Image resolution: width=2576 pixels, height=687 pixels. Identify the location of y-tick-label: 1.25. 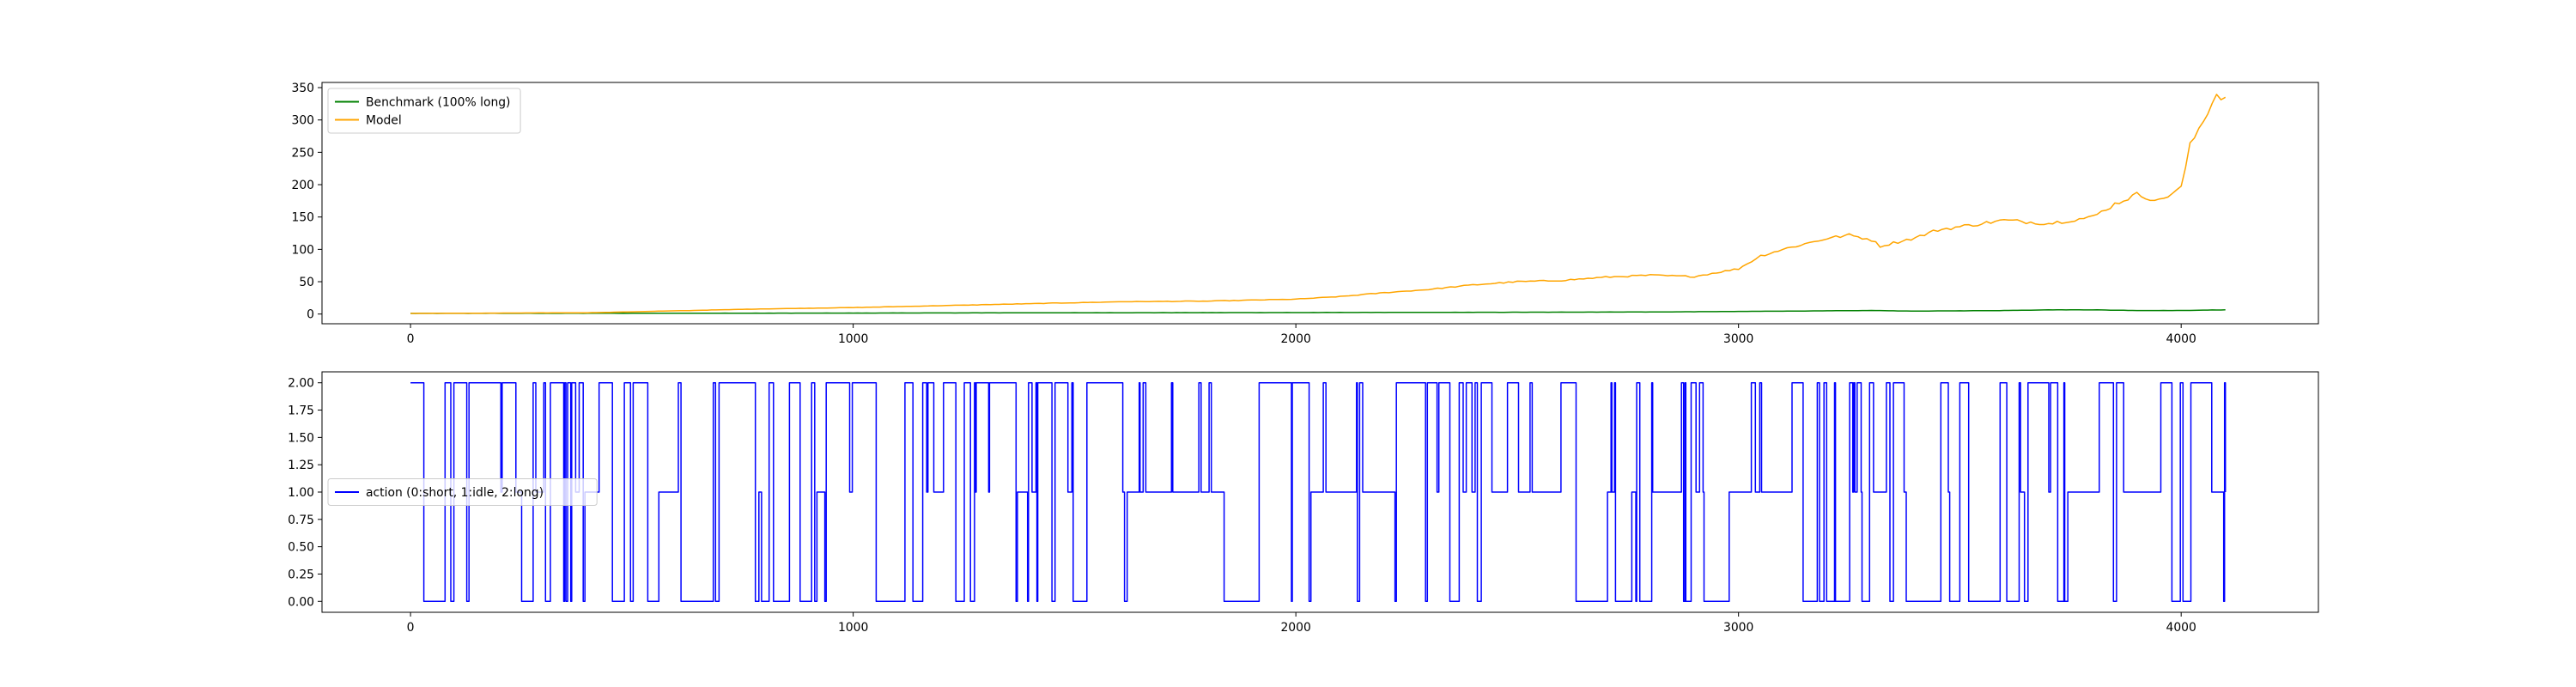
(301, 465).